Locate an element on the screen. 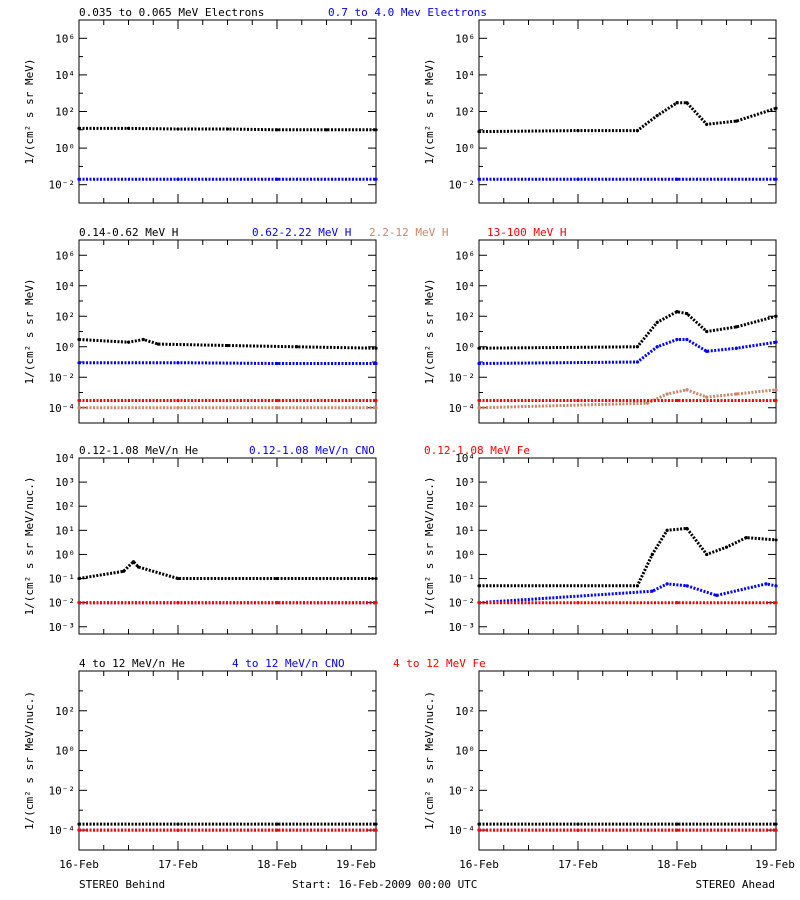 The height and width of the screenshot is (900, 800). series-label-3-0: 4 to 12 MeV/n He is located at coordinates (132, 663).